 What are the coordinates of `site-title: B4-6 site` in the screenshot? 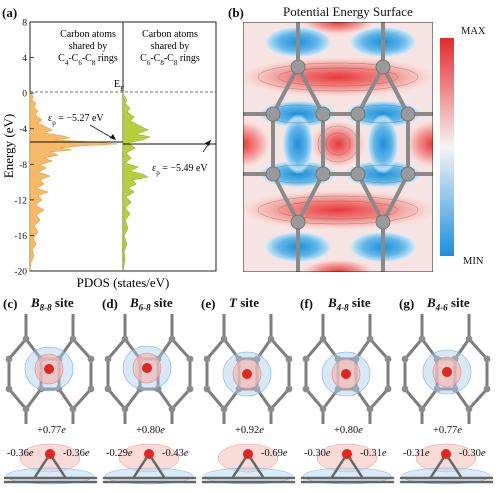 It's located at (448, 304).